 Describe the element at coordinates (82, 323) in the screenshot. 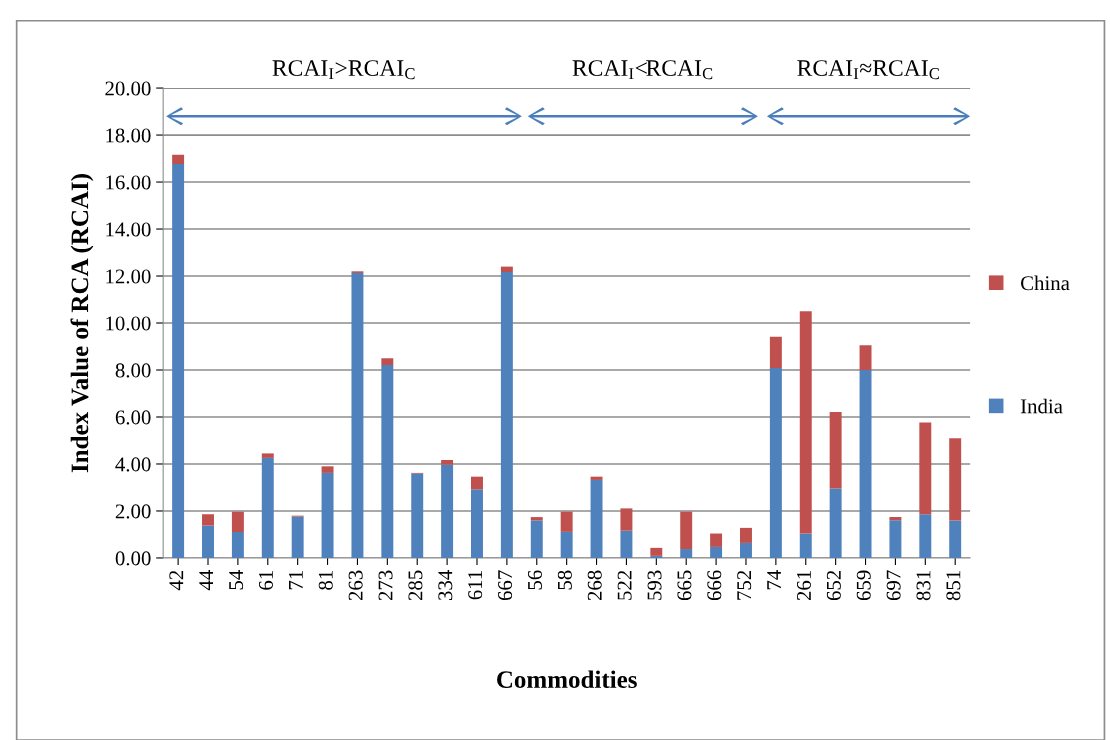

I see `y-axis-title: Index Value of RCA (RCAI)` at that location.